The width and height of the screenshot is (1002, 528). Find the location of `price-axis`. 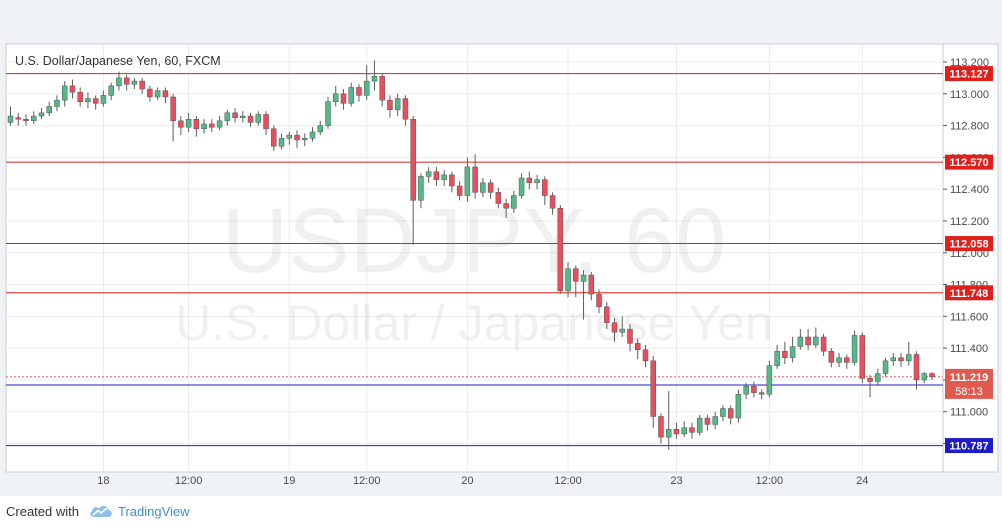

price-axis is located at coordinates (970, 258).